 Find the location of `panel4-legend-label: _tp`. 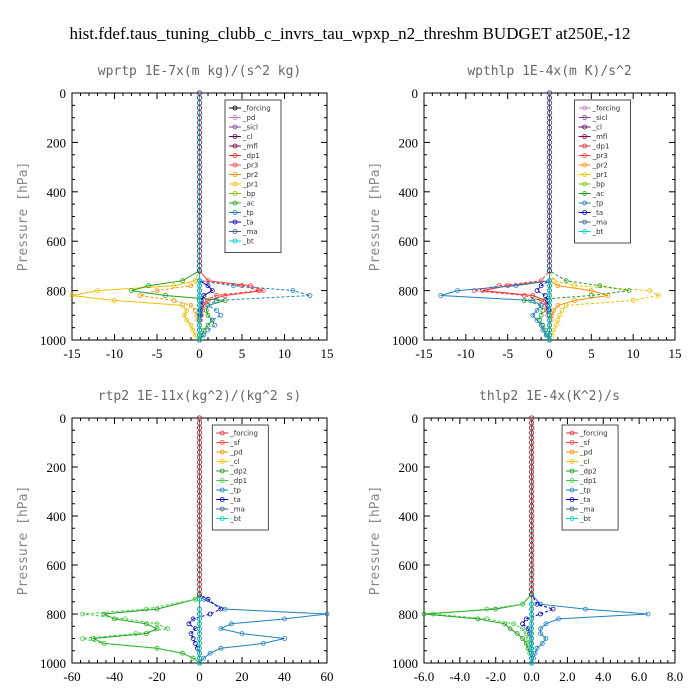

panel4-legend-label: _tp is located at coordinates (585, 491).